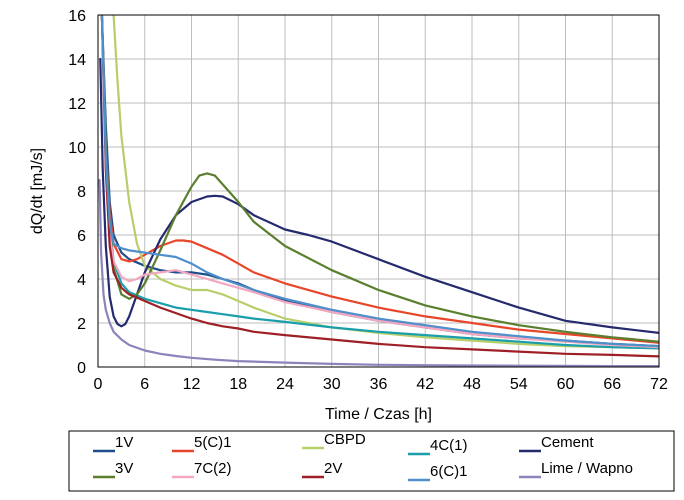 This screenshot has height=500, width=684. I want to click on x-tick-label: 18, so click(238, 384).